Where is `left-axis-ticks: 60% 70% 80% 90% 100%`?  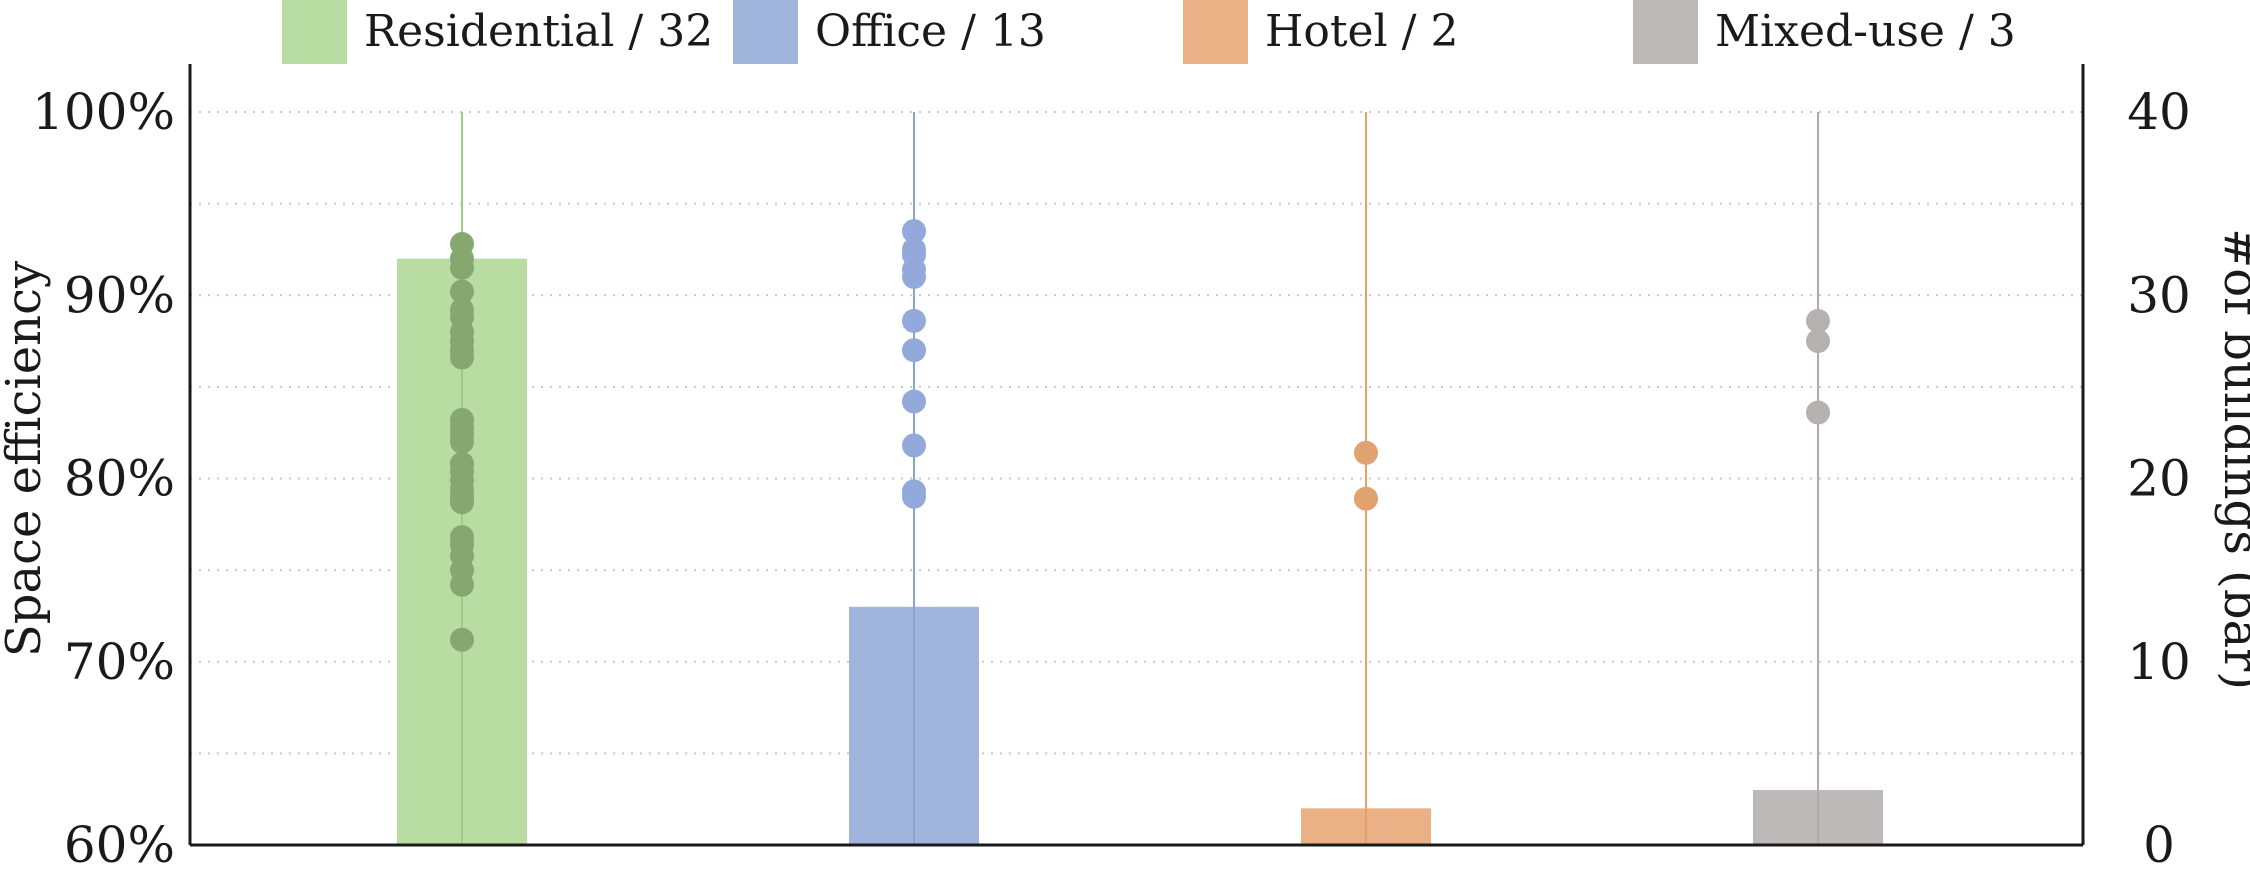 left-axis-ticks: 60% 70% 80% 90% 100% is located at coordinates (103, 478).